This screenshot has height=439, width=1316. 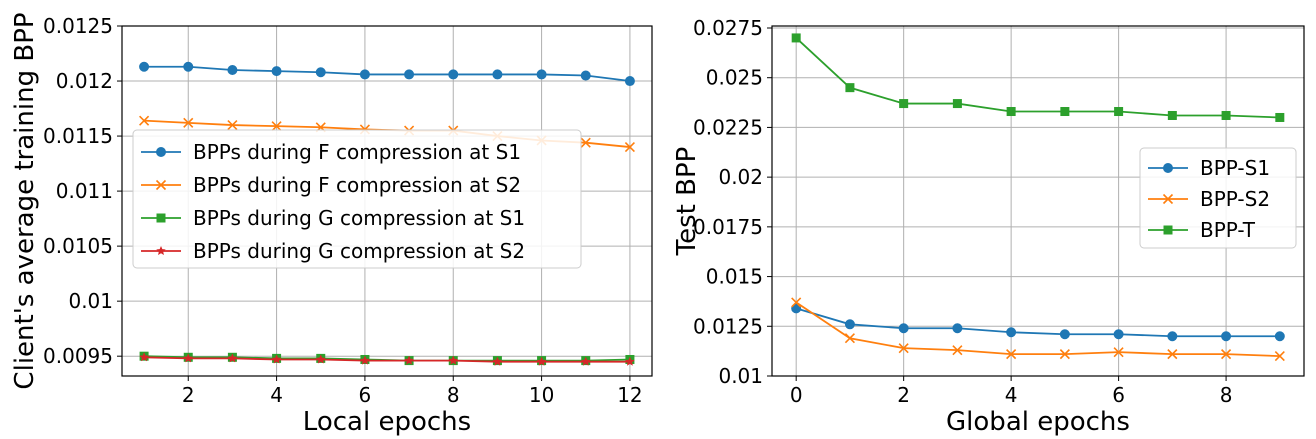 I want to click on right-series-0-line, so click(x=1037, y=322).